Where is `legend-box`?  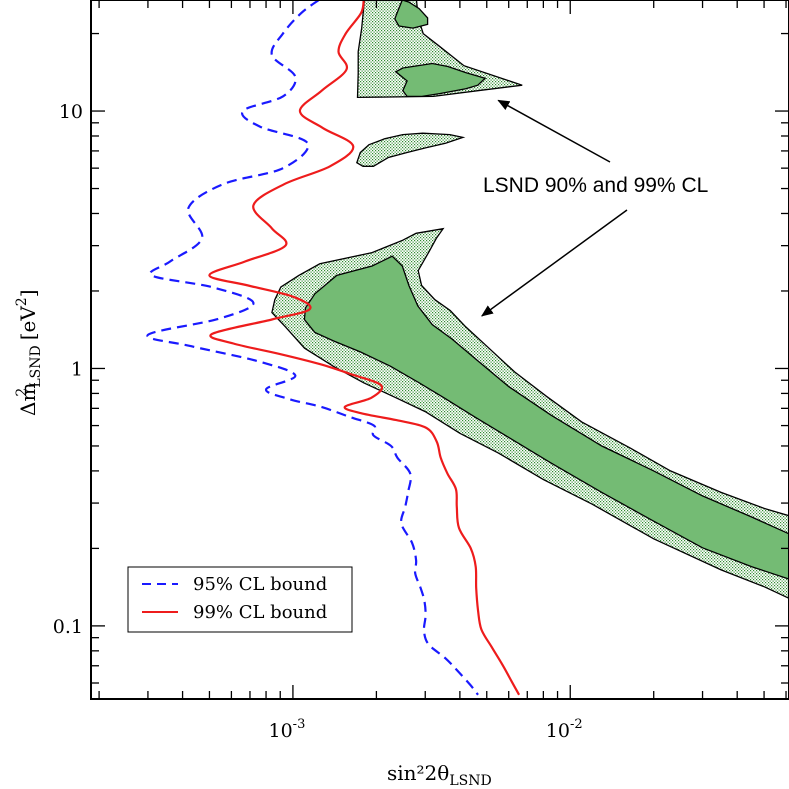
legend-box is located at coordinates (240, 599).